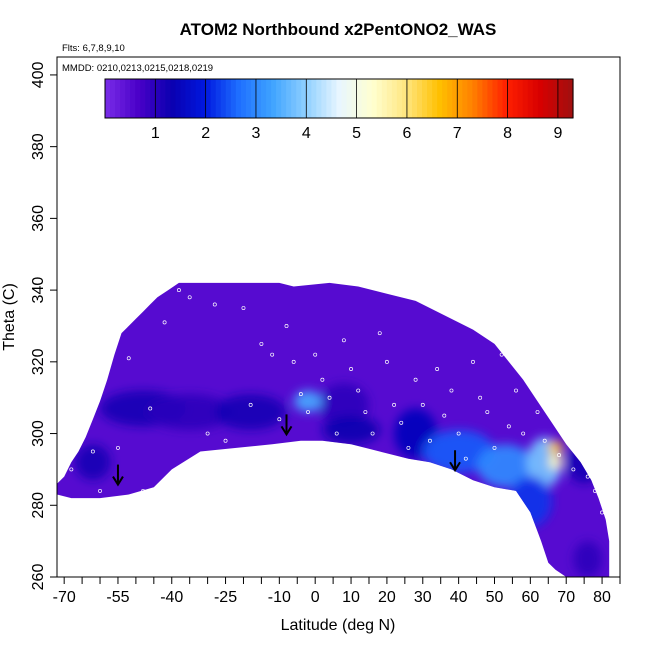  What do you see at coordinates (38, 74) in the screenshot?
I see `y-tick-label: 400` at bounding box center [38, 74].